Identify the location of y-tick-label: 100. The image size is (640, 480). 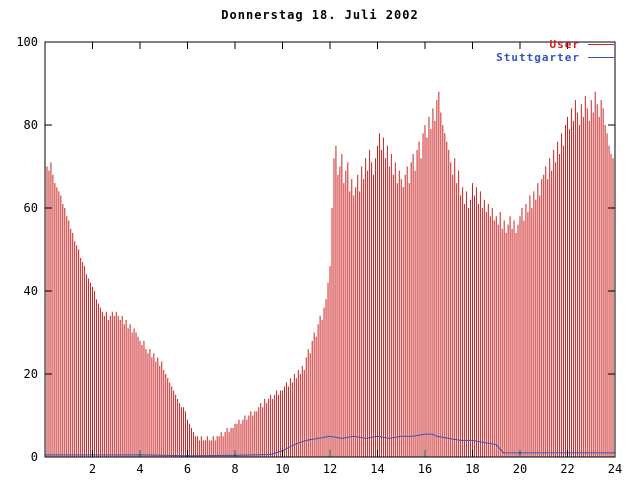
(27, 42).